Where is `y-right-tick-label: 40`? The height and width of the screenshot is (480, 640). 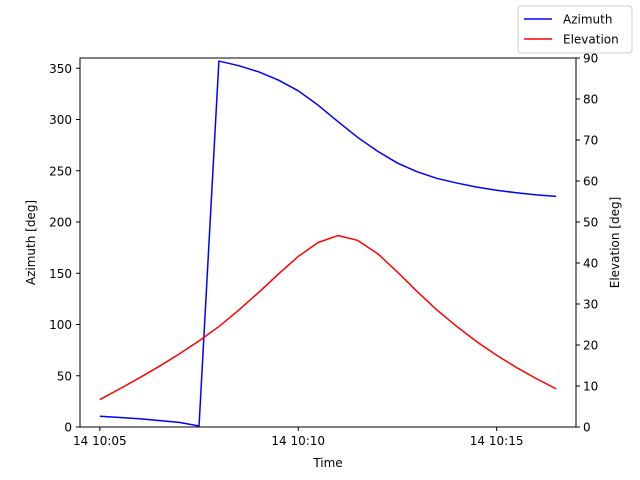
y-right-tick-label: 40 is located at coordinates (590, 264).